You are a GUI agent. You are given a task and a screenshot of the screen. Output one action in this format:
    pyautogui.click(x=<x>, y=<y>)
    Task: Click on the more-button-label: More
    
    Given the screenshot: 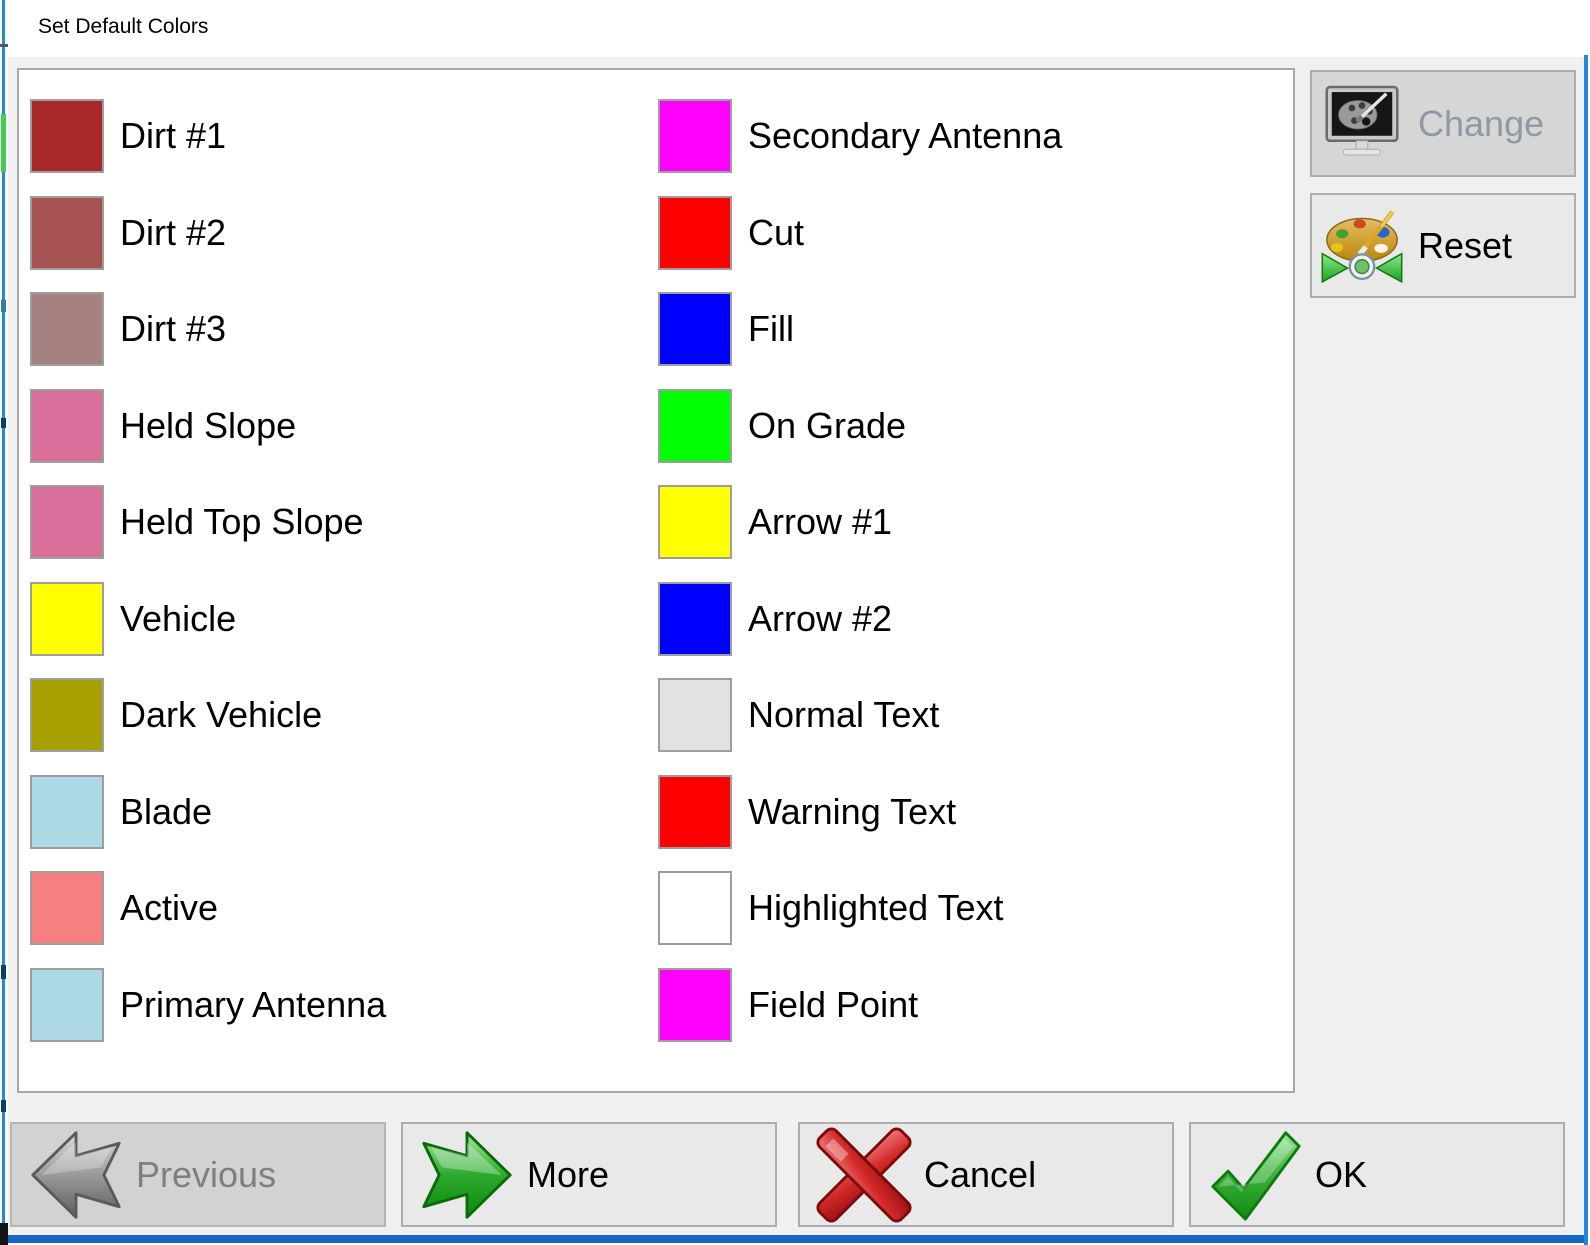 What is the action you would take?
    pyautogui.click(x=568, y=1174)
    